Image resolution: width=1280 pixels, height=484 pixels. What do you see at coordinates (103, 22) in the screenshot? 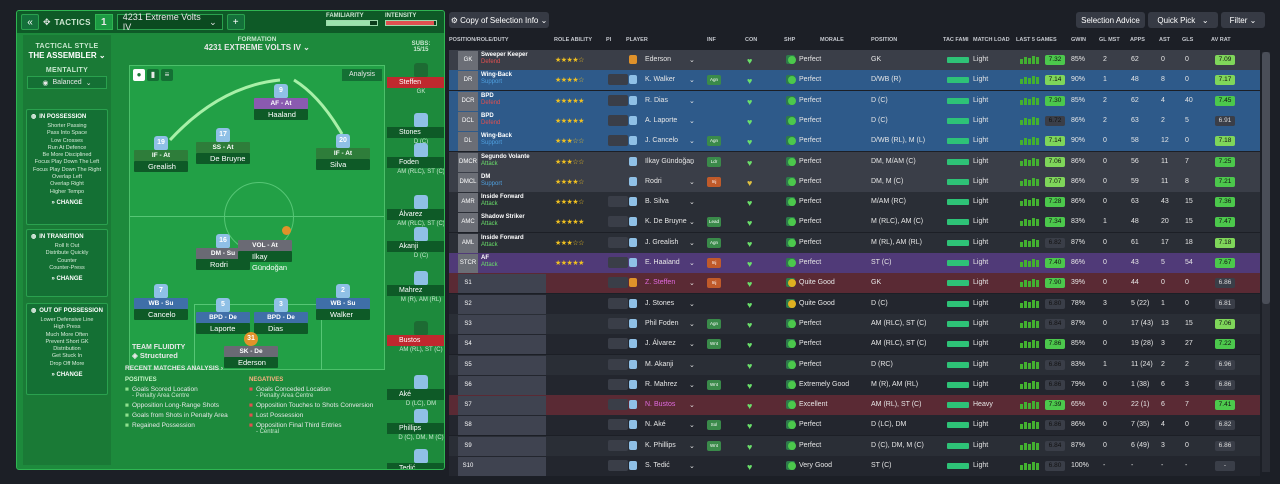
I see `tactic-slot-number: 1` at bounding box center [103, 22].